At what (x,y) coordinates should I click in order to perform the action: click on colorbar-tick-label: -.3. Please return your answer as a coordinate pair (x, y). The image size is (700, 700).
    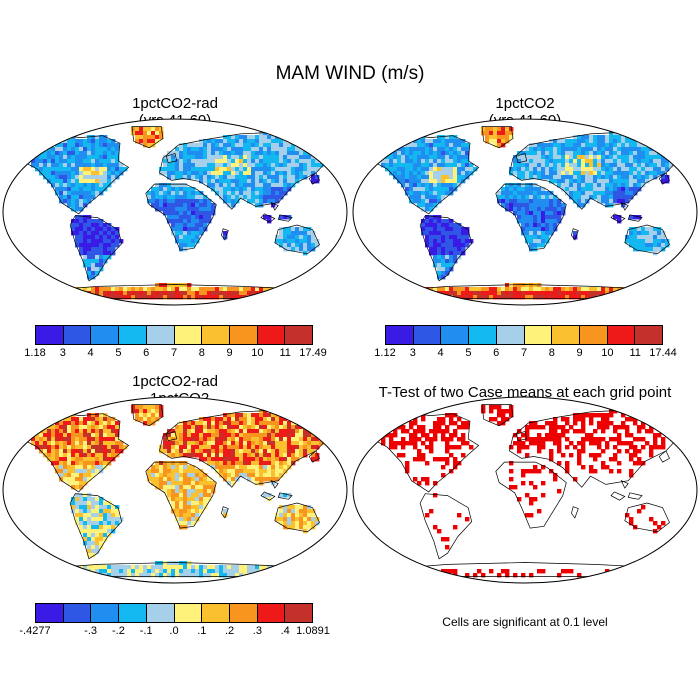
    Looking at the image, I should click on (91, 631).